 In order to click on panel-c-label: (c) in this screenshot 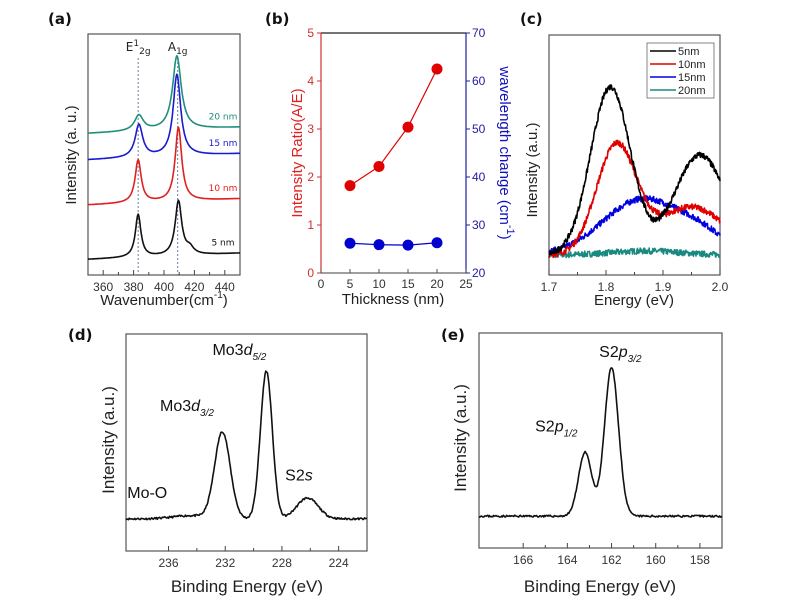, I will do `click(531, 19)`.